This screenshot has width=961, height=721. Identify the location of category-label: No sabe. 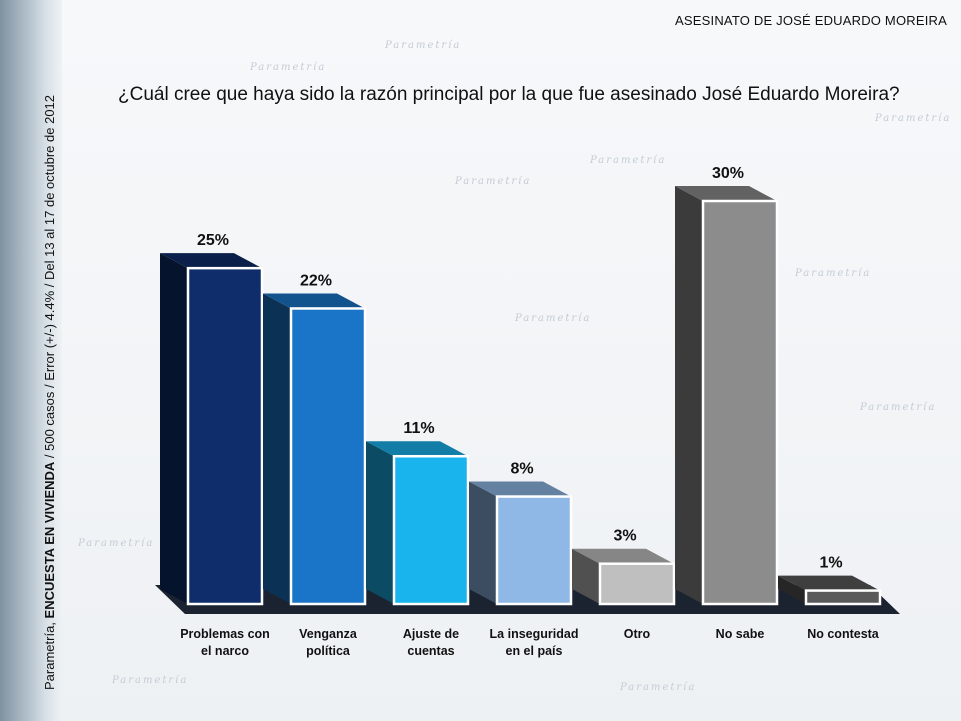
(740, 634).